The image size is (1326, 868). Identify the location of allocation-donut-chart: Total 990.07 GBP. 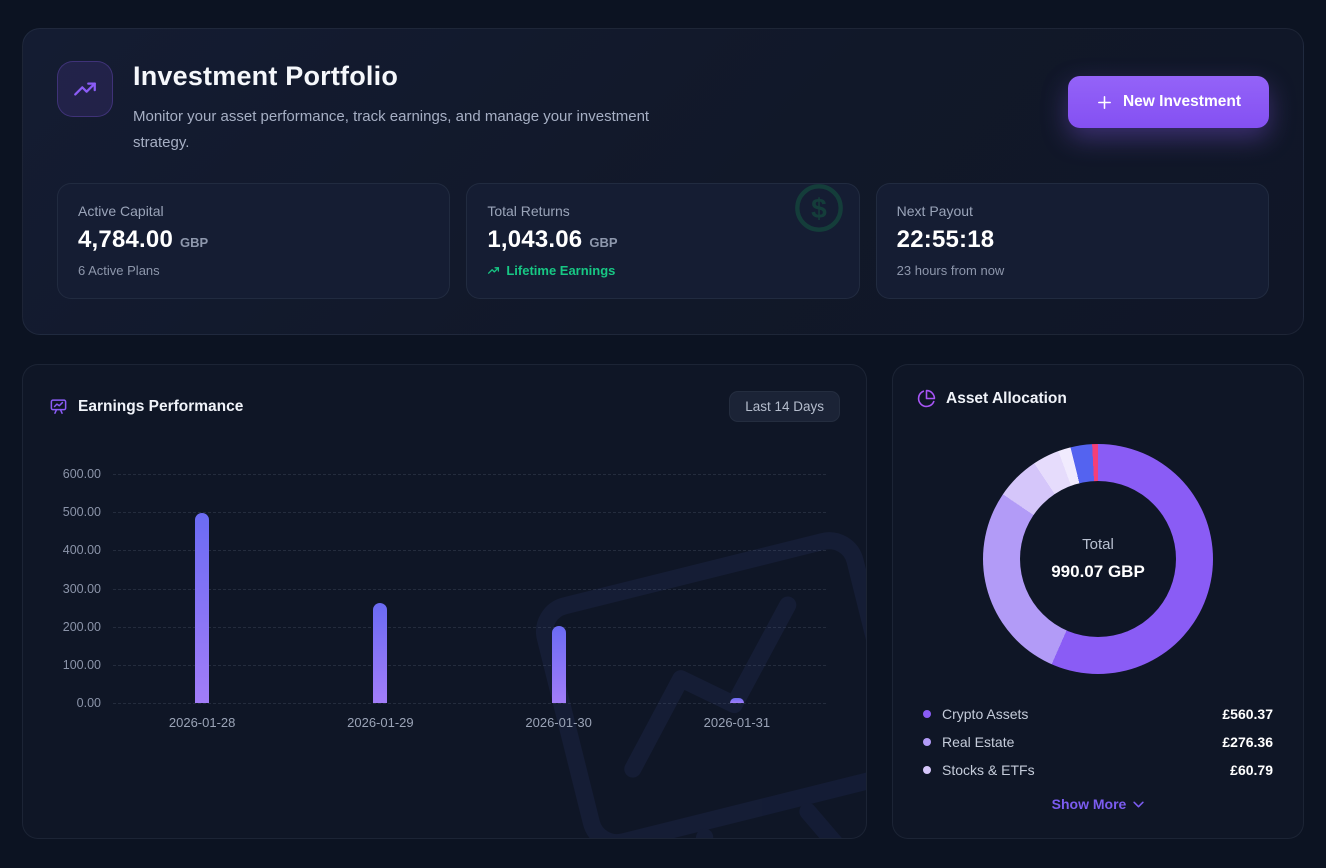
(1098, 559).